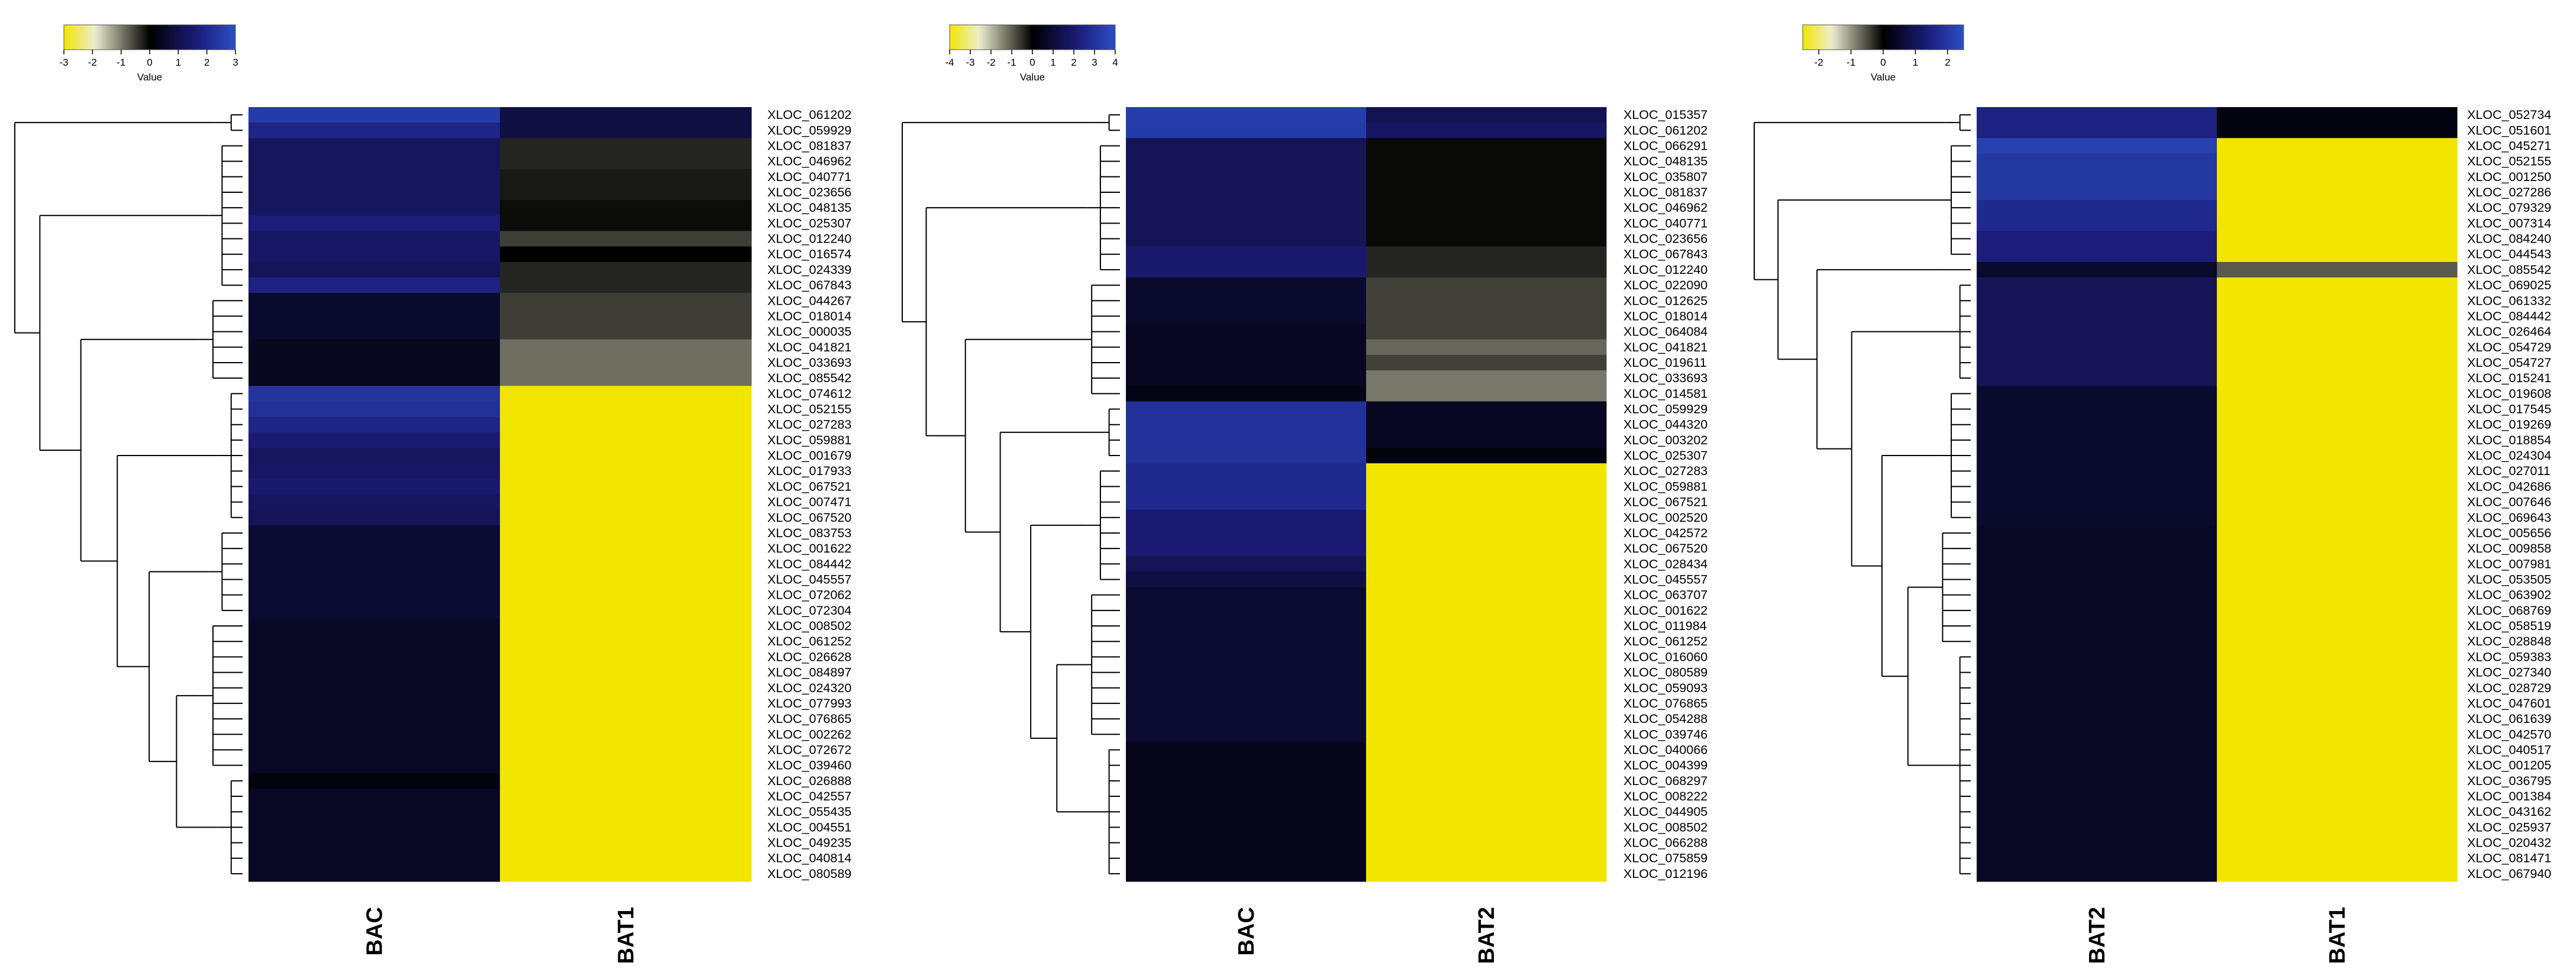 The width and height of the screenshot is (2576, 972). Describe the element at coordinates (1665, 796) in the screenshot. I see `row-label: XLOC_008222` at that location.